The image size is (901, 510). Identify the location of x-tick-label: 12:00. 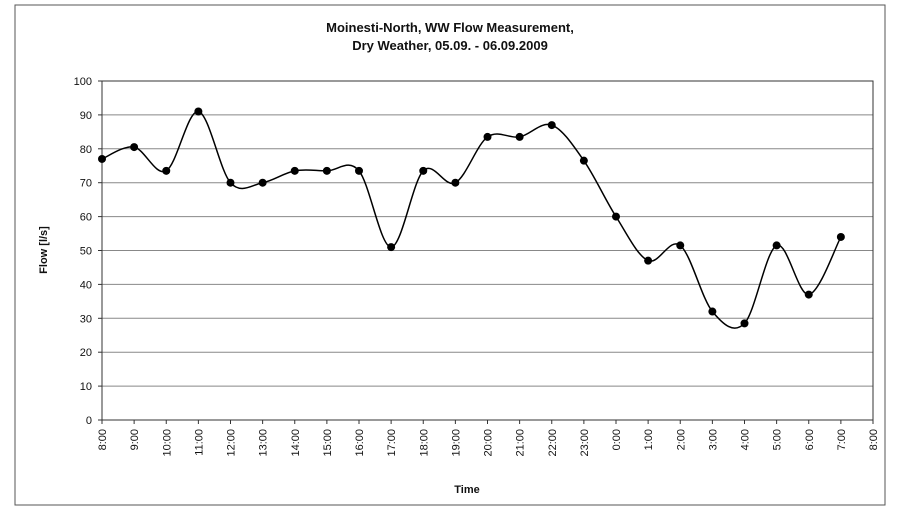
(232, 443).